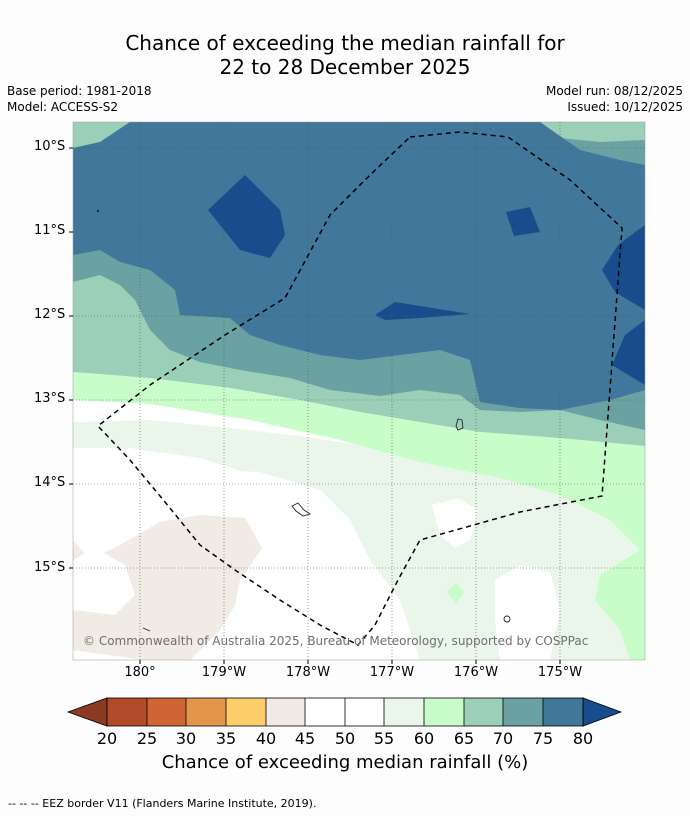 Image resolution: width=690 pixels, height=816 pixels. What do you see at coordinates (50, 567) in the screenshot?
I see `lat-label-15s: 15°S` at bounding box center [50, 567].